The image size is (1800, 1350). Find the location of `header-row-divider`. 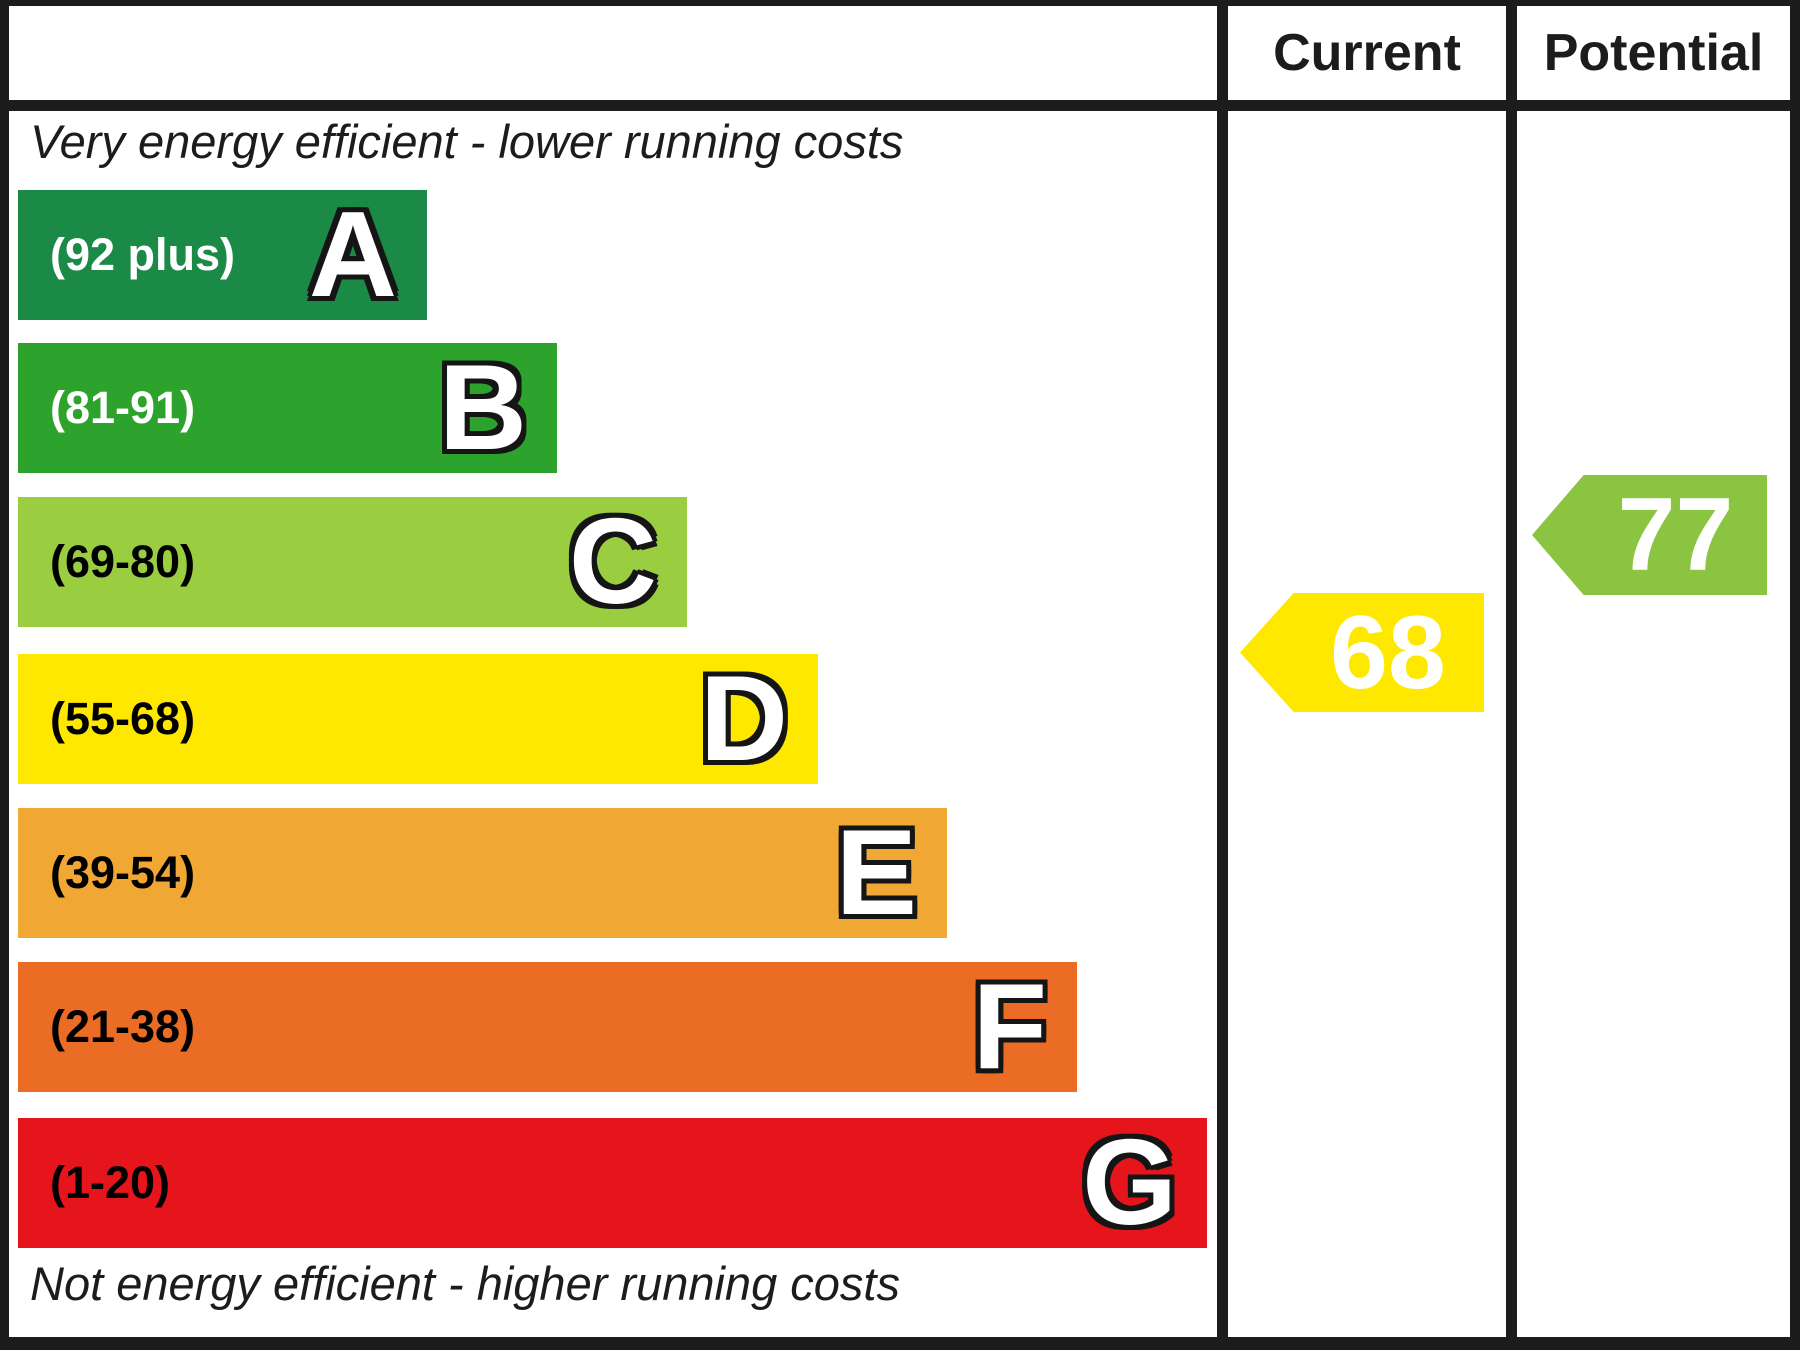

header-row-divider is located at coordinates (900, 105).